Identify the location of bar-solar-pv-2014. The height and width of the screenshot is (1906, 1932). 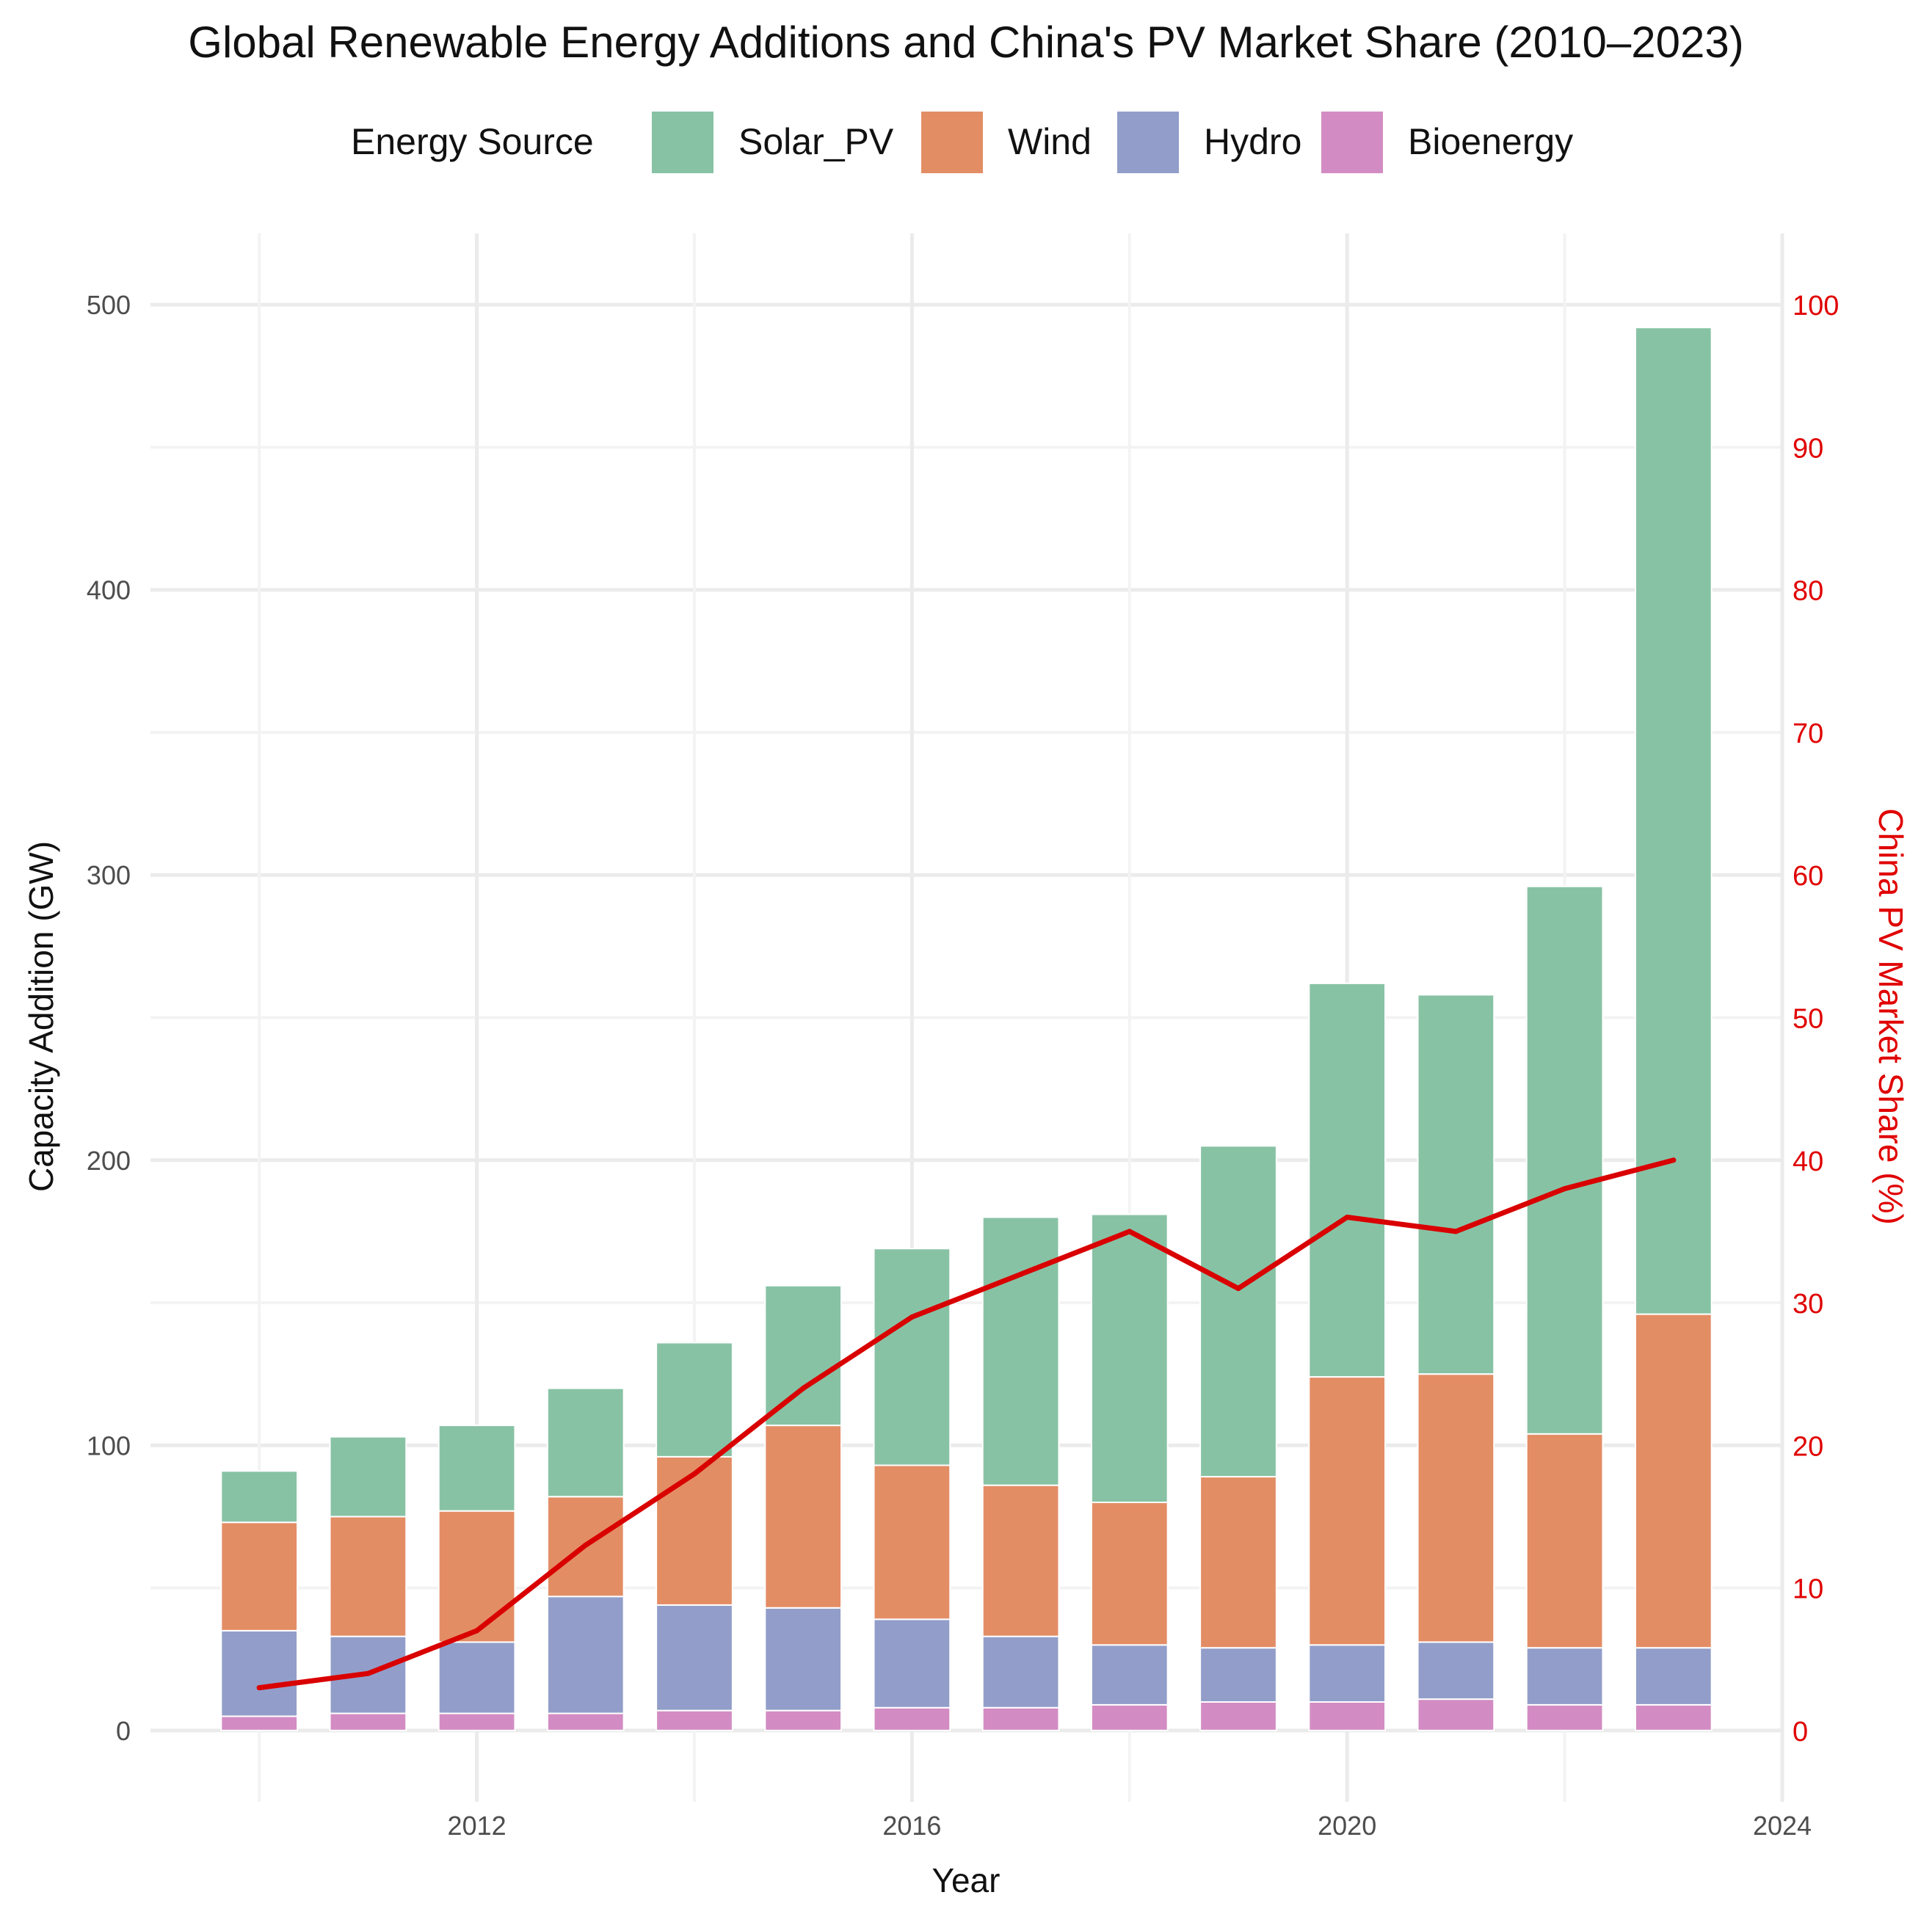
(694, 1400).